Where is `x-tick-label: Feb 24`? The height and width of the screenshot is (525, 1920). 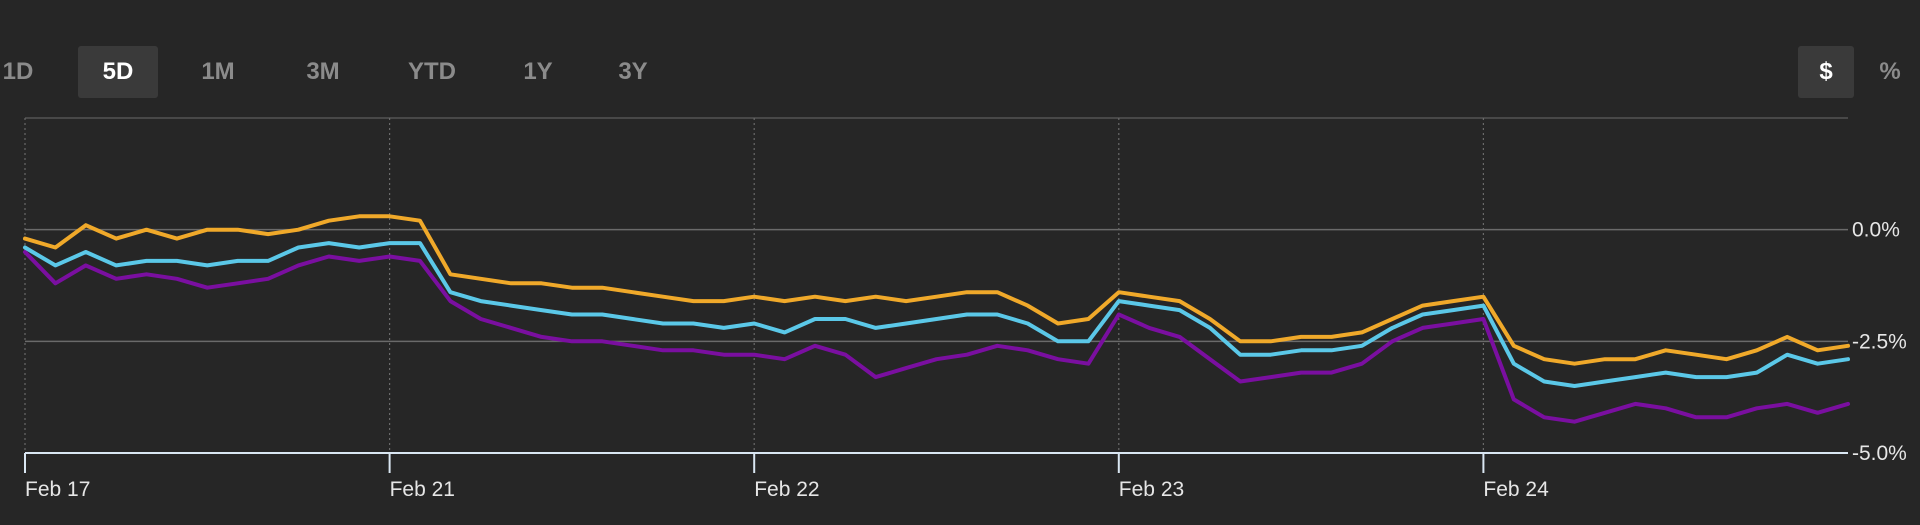
x-tick-label: Feb 24 is located at coordinates (1516, 489).